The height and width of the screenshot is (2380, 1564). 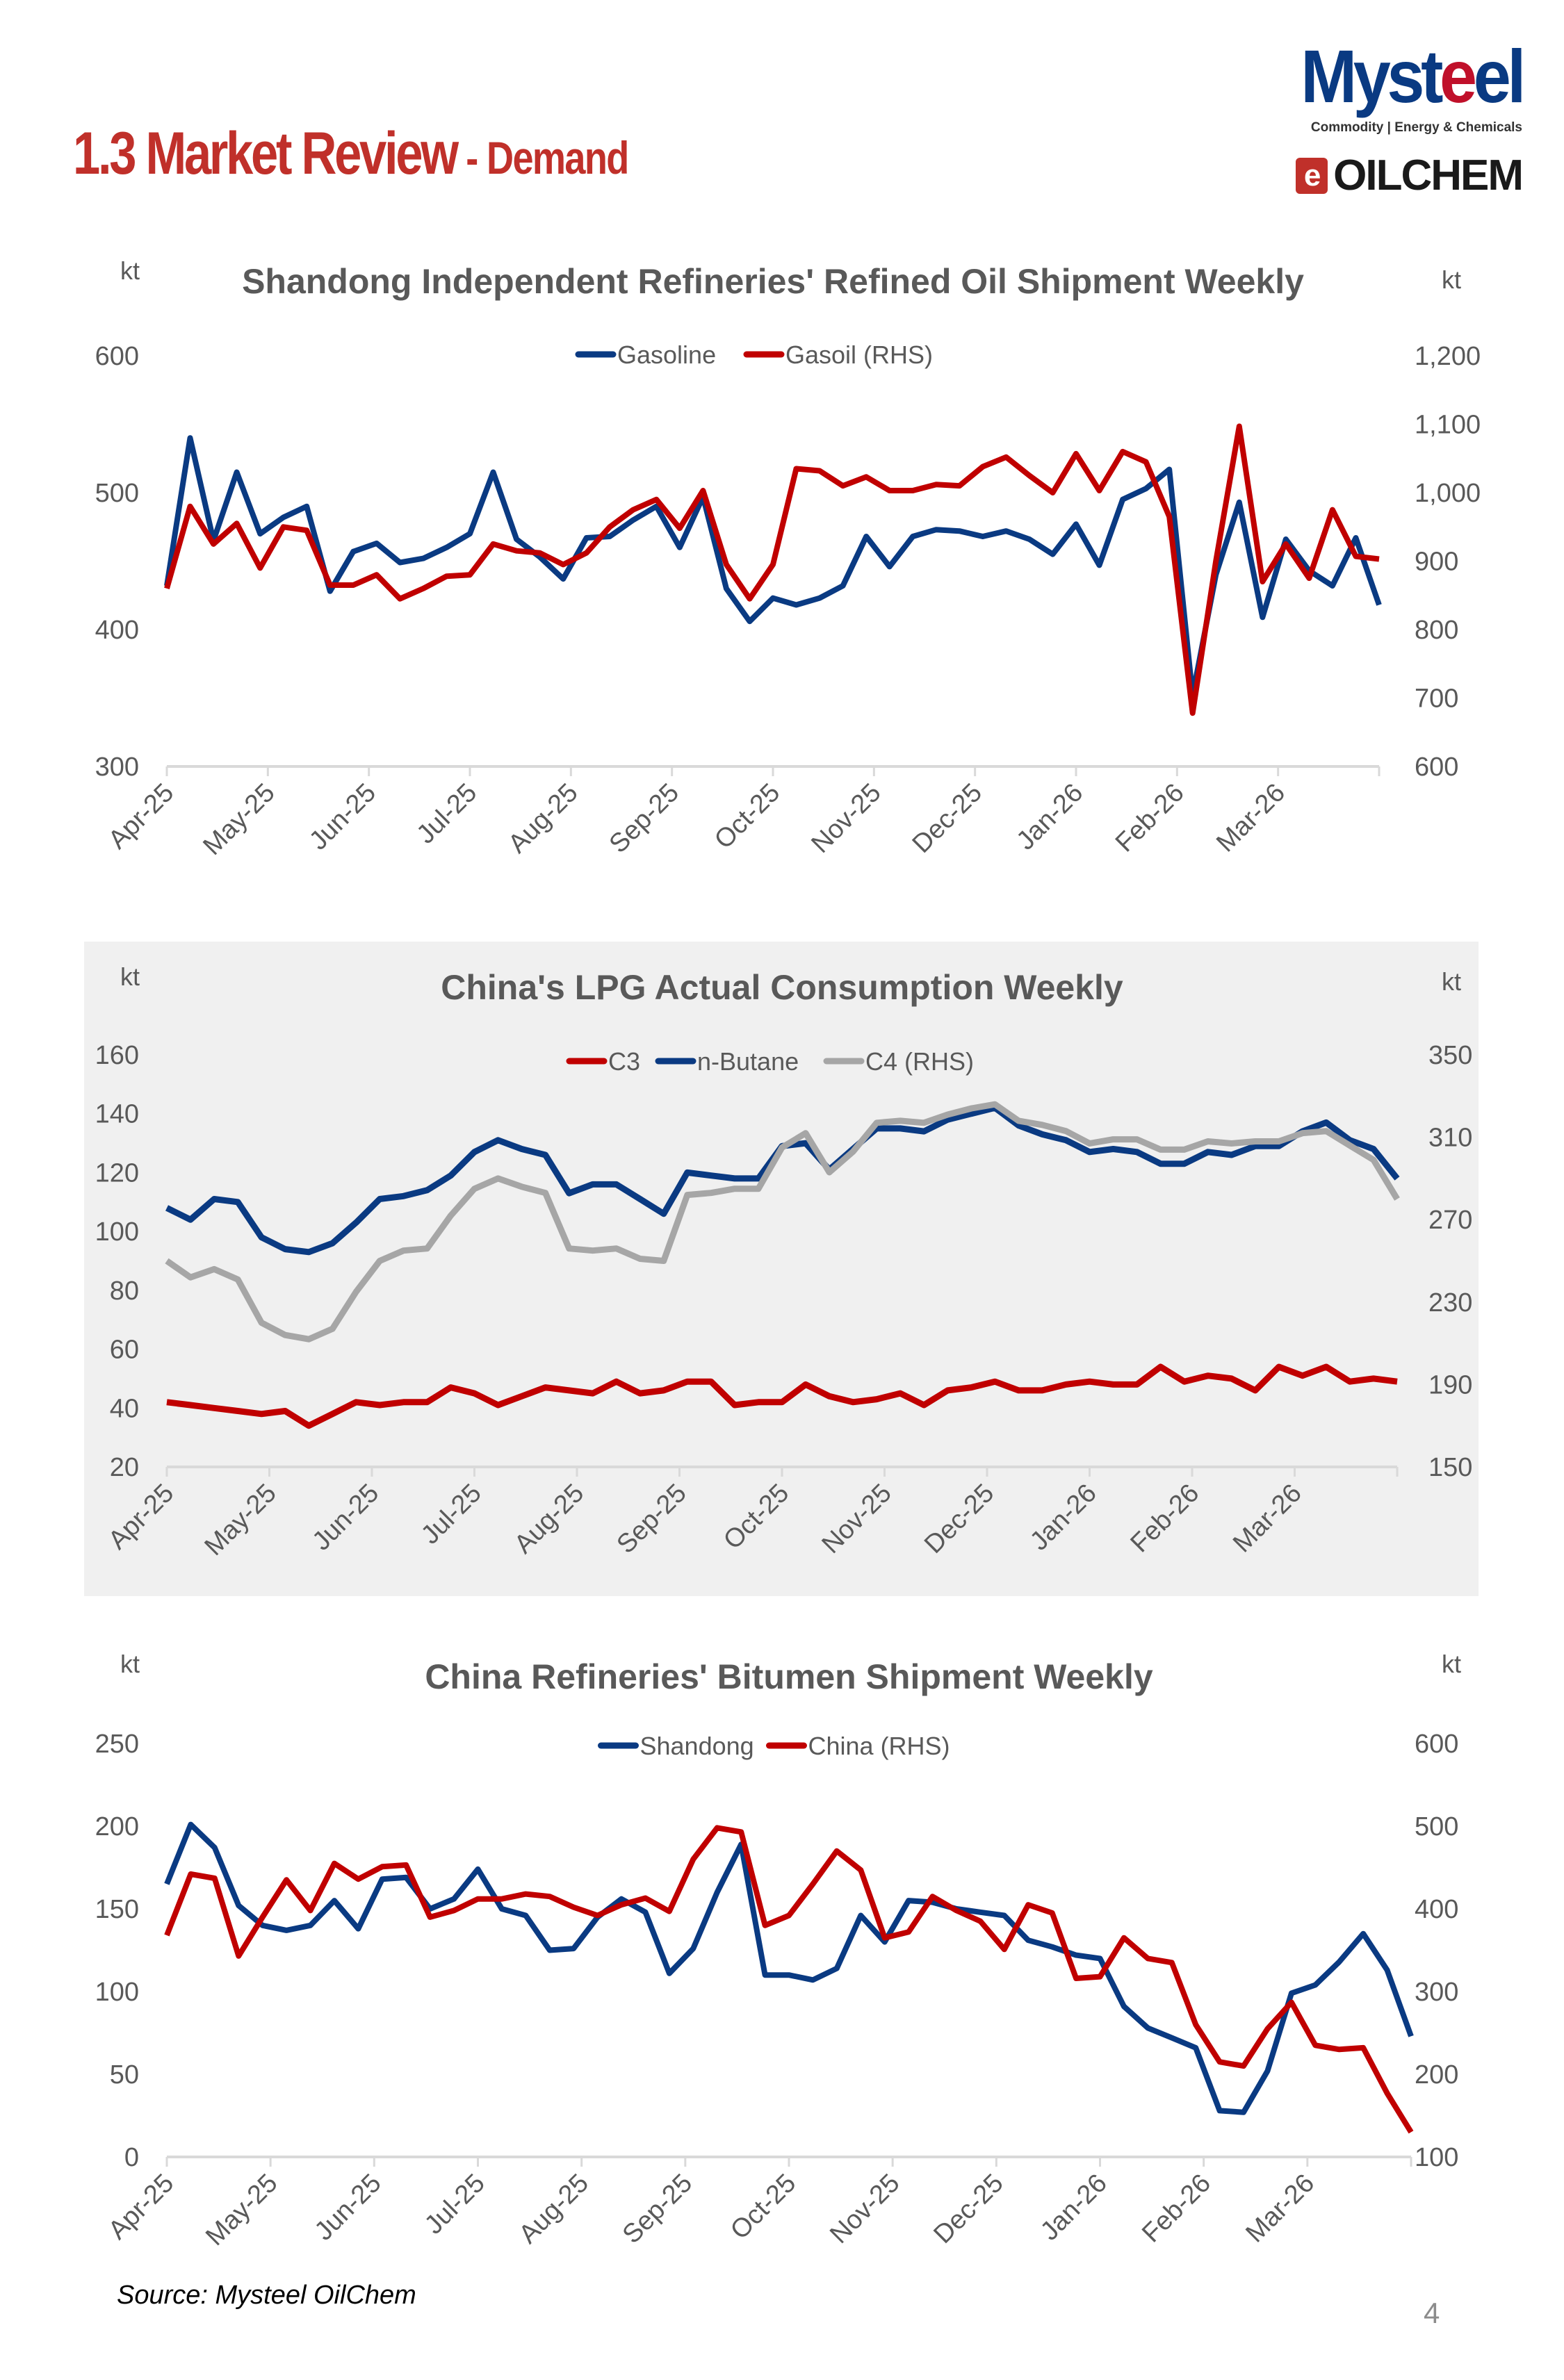 What do you see at coordinates (266, 153) in the screenshot?
I see `page-title-main: 1.3 Market Review` at bounding box center [266, 153].